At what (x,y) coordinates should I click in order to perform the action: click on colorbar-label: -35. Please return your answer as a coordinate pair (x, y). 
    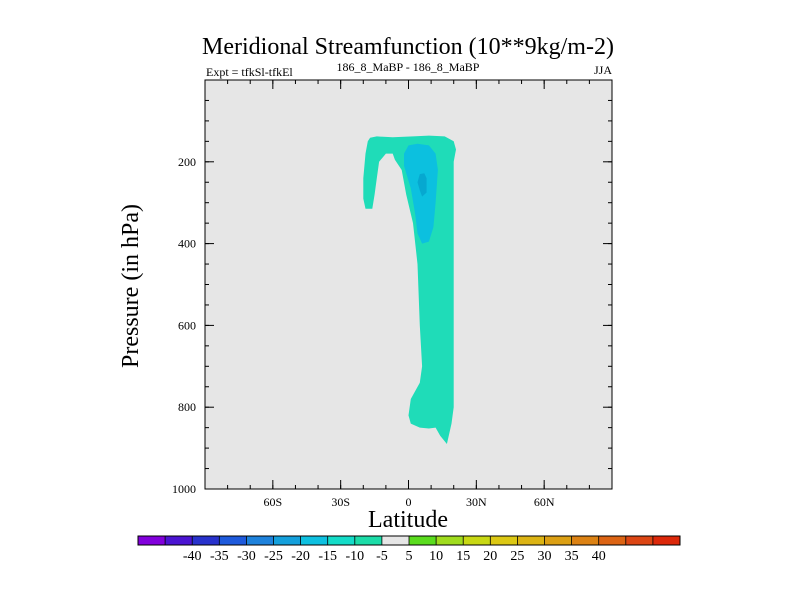
    Looking at the image, I should click on (219, 556).